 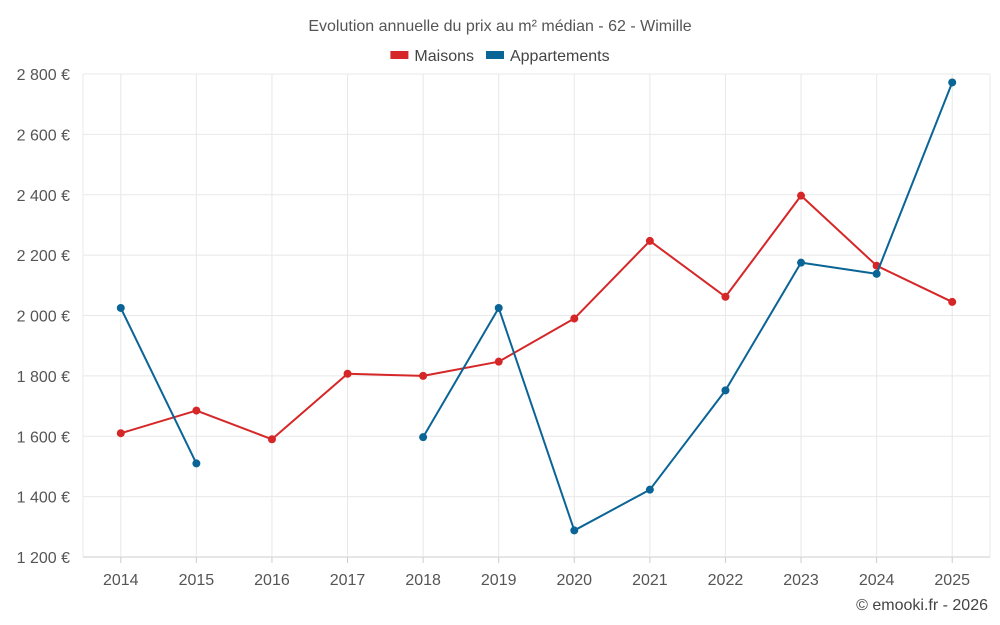 What do you see at coordinates (423, 580) in the screenshot?
I see `x-tick-label: 2018` at bounding box center [423, 580].